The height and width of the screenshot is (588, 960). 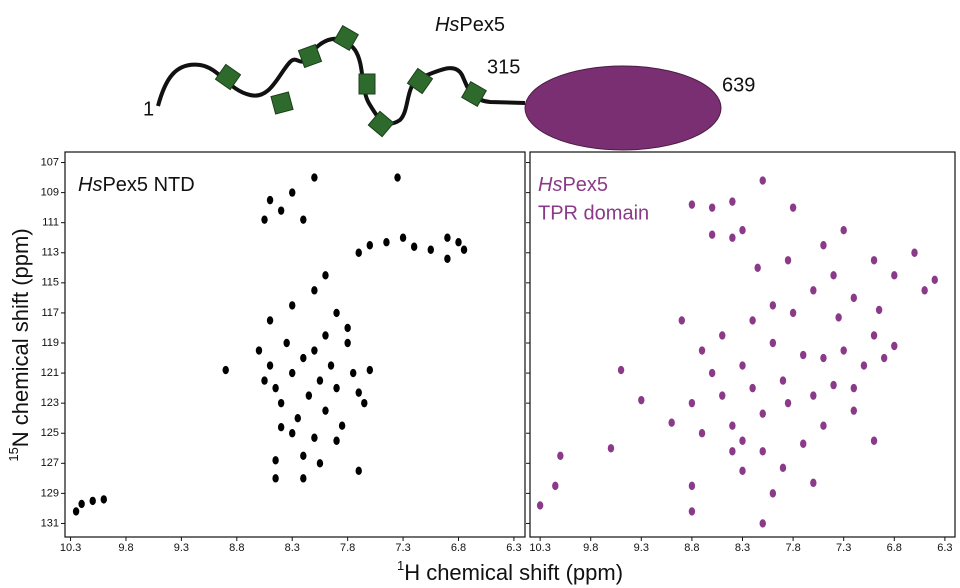 I want to click on panel-label-line2: TPR domain, so click(x=593, y=213).